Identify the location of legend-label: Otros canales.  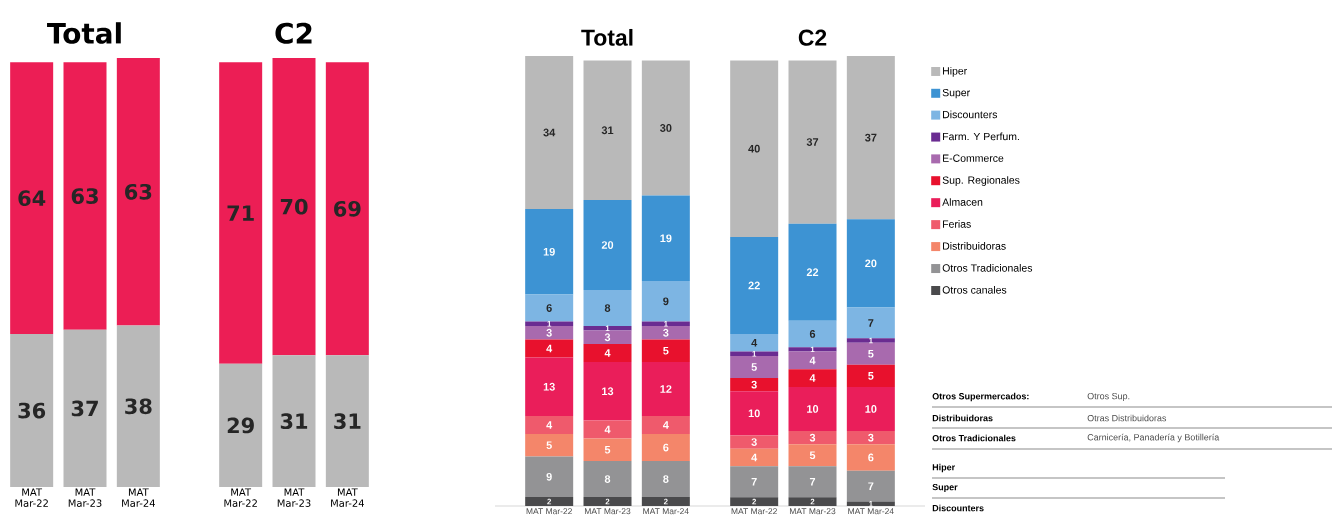
(974, 289).